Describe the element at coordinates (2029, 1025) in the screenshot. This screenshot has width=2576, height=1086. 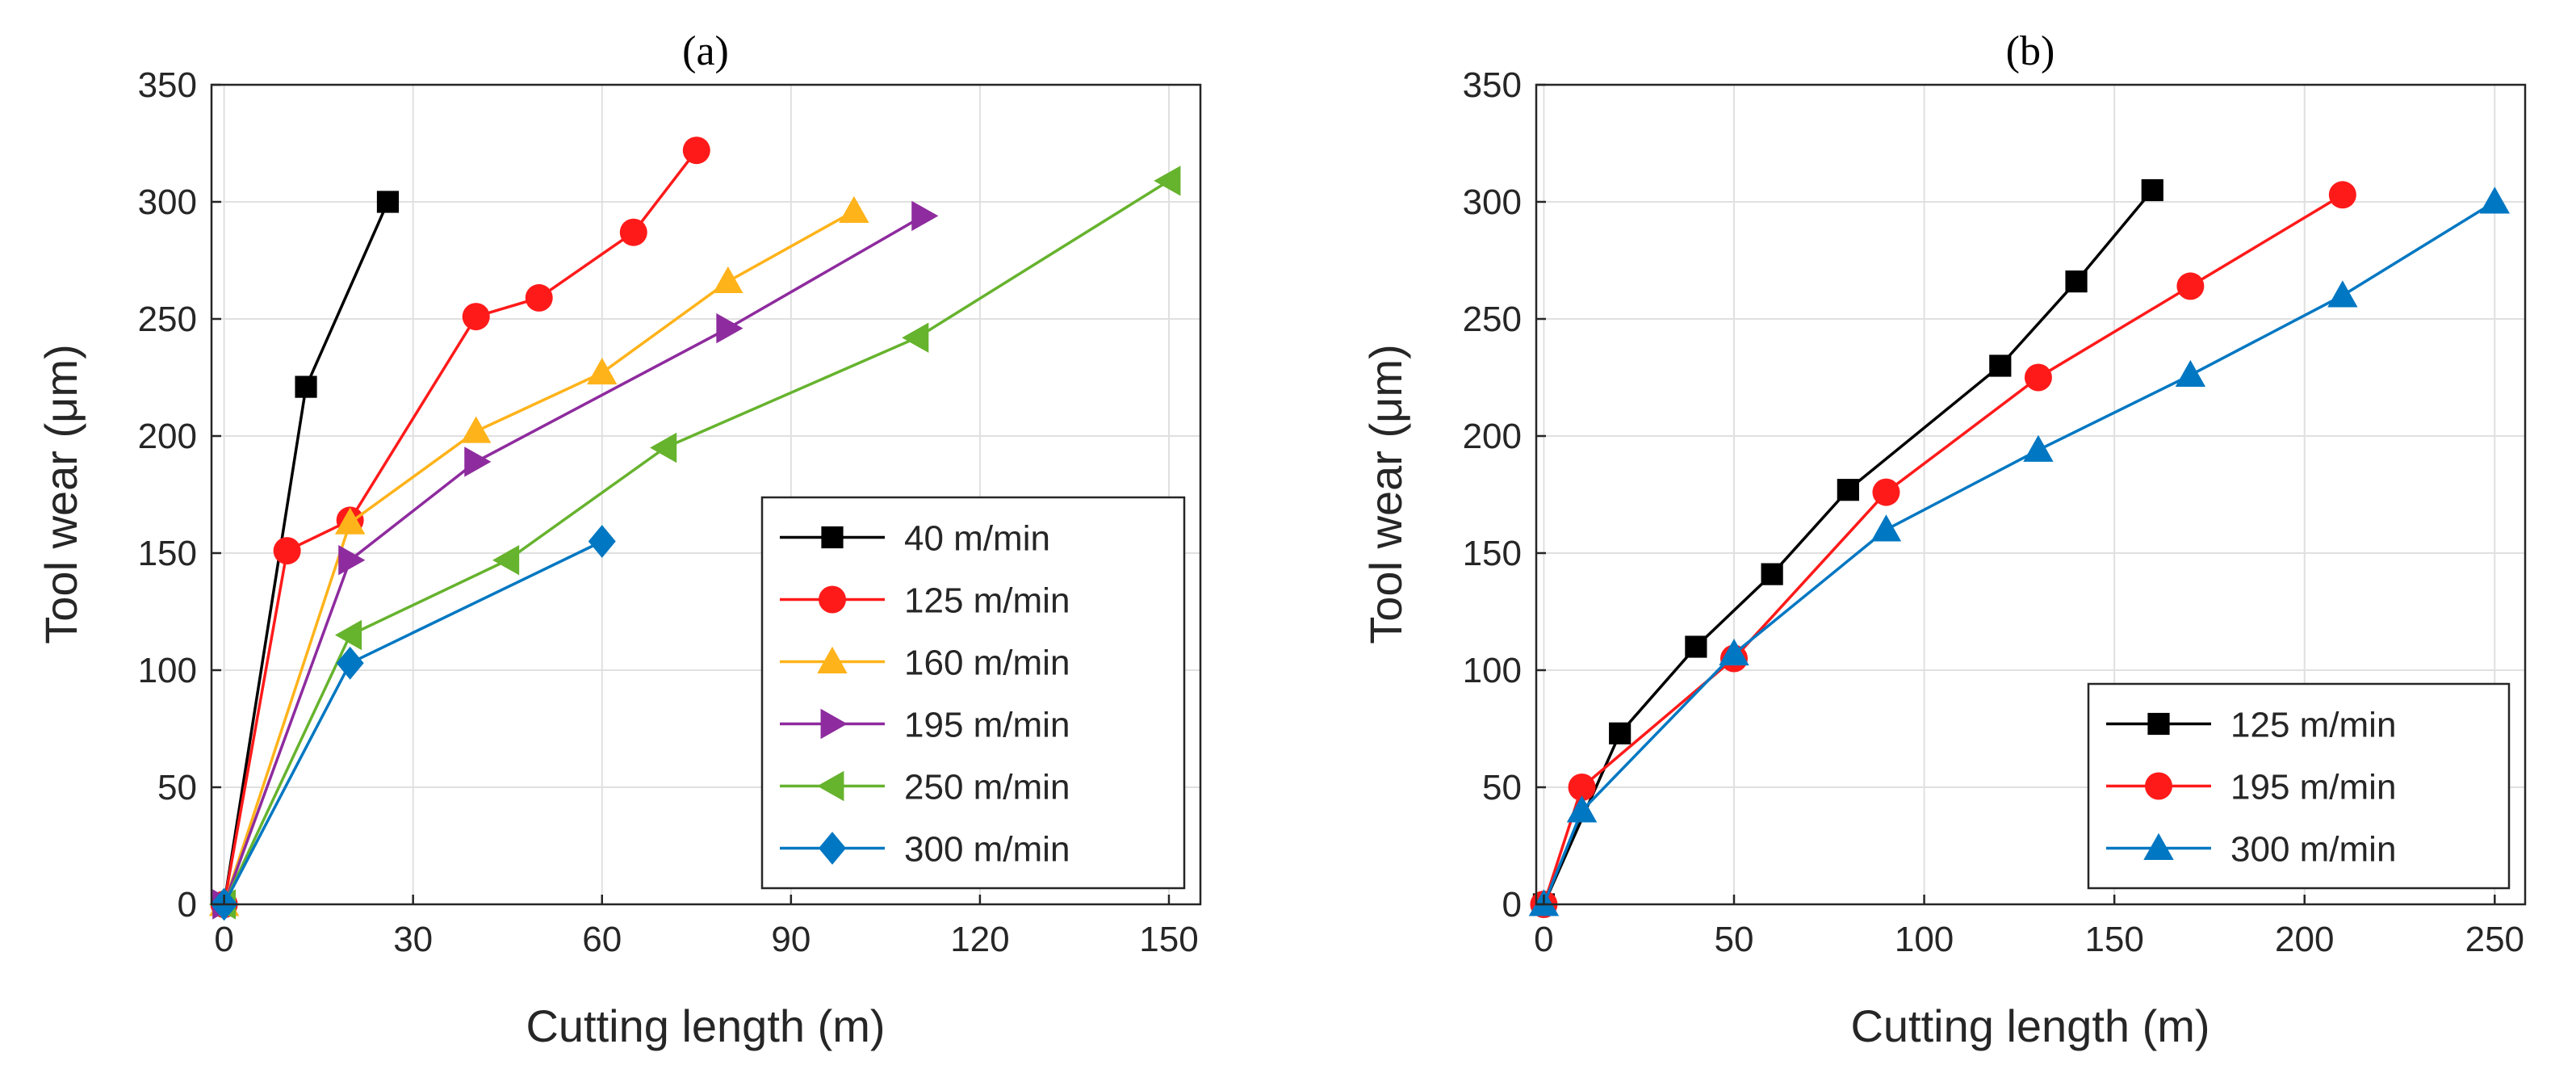
I see `x-axis-label-b: Cutting length (m)` at that location.